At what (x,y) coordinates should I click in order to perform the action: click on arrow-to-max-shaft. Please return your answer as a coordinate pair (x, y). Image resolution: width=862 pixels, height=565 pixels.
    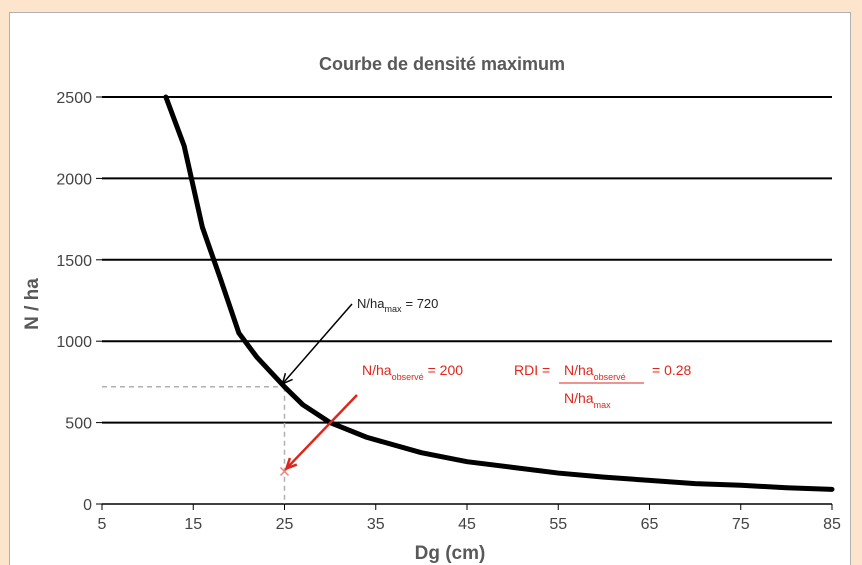
    Looking at the image, I should click on (317, 344).